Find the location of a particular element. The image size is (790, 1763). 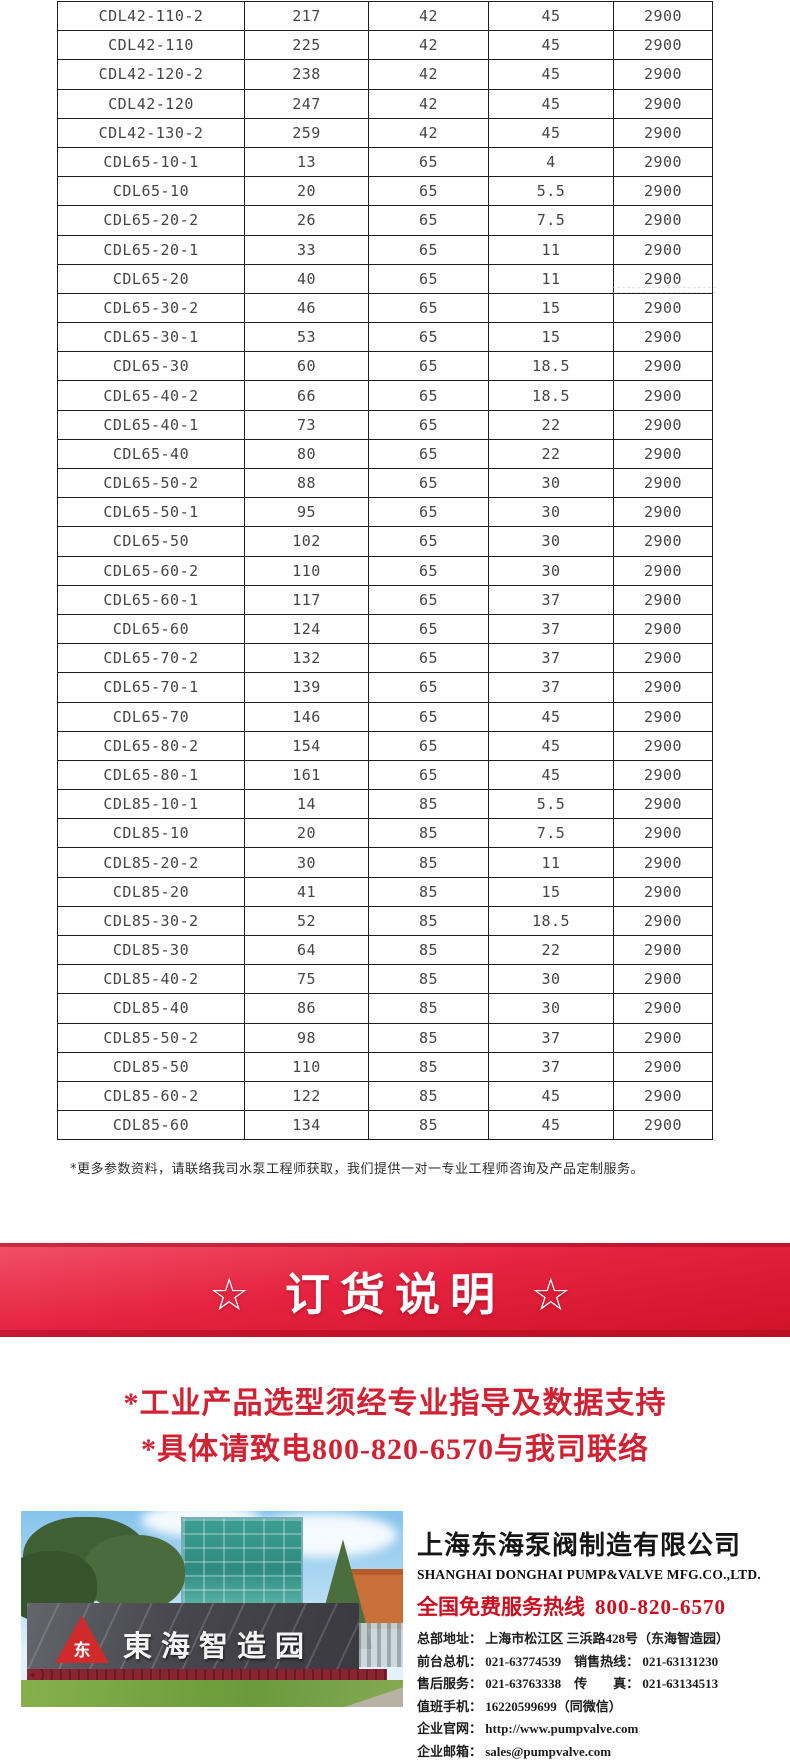

table-row: CDL85-30 64 85 22 2900 is located at coordinates (385, 950).